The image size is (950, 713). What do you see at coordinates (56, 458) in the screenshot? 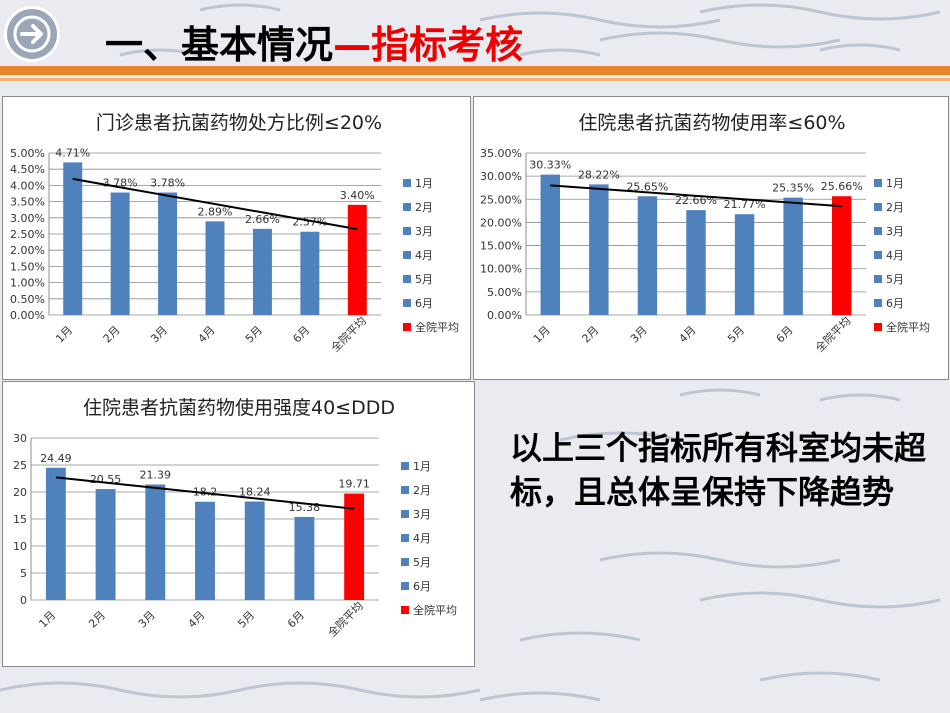
I see `data-label: 24.49` at bounding box center [56, 458].